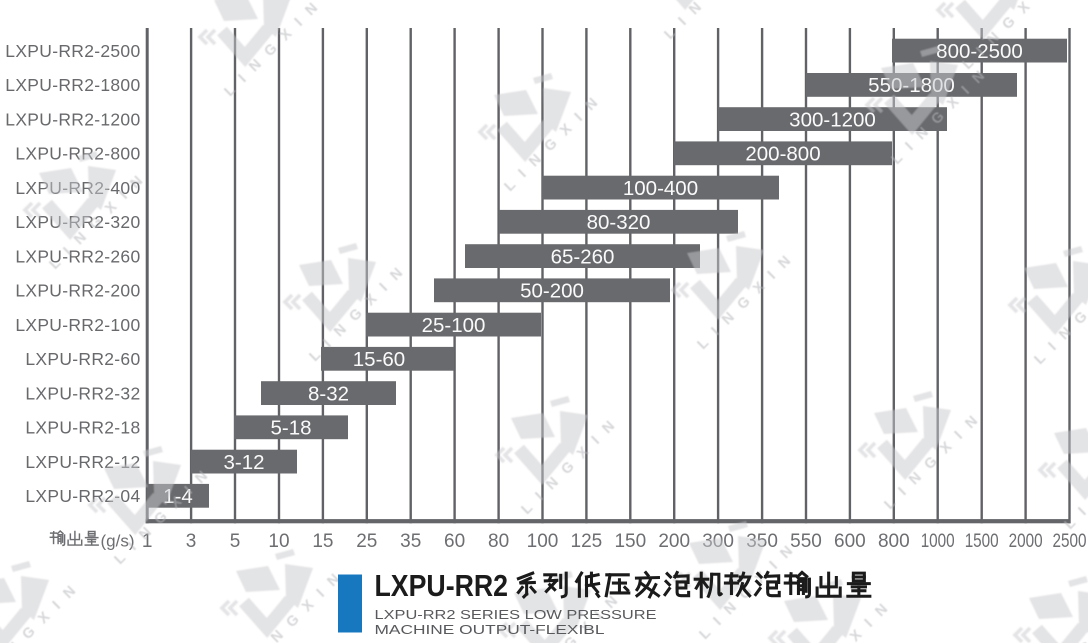  I want to click on svg-text: LXPU-RR2 SERIES LOW PRESSURE, so click(516, 614).